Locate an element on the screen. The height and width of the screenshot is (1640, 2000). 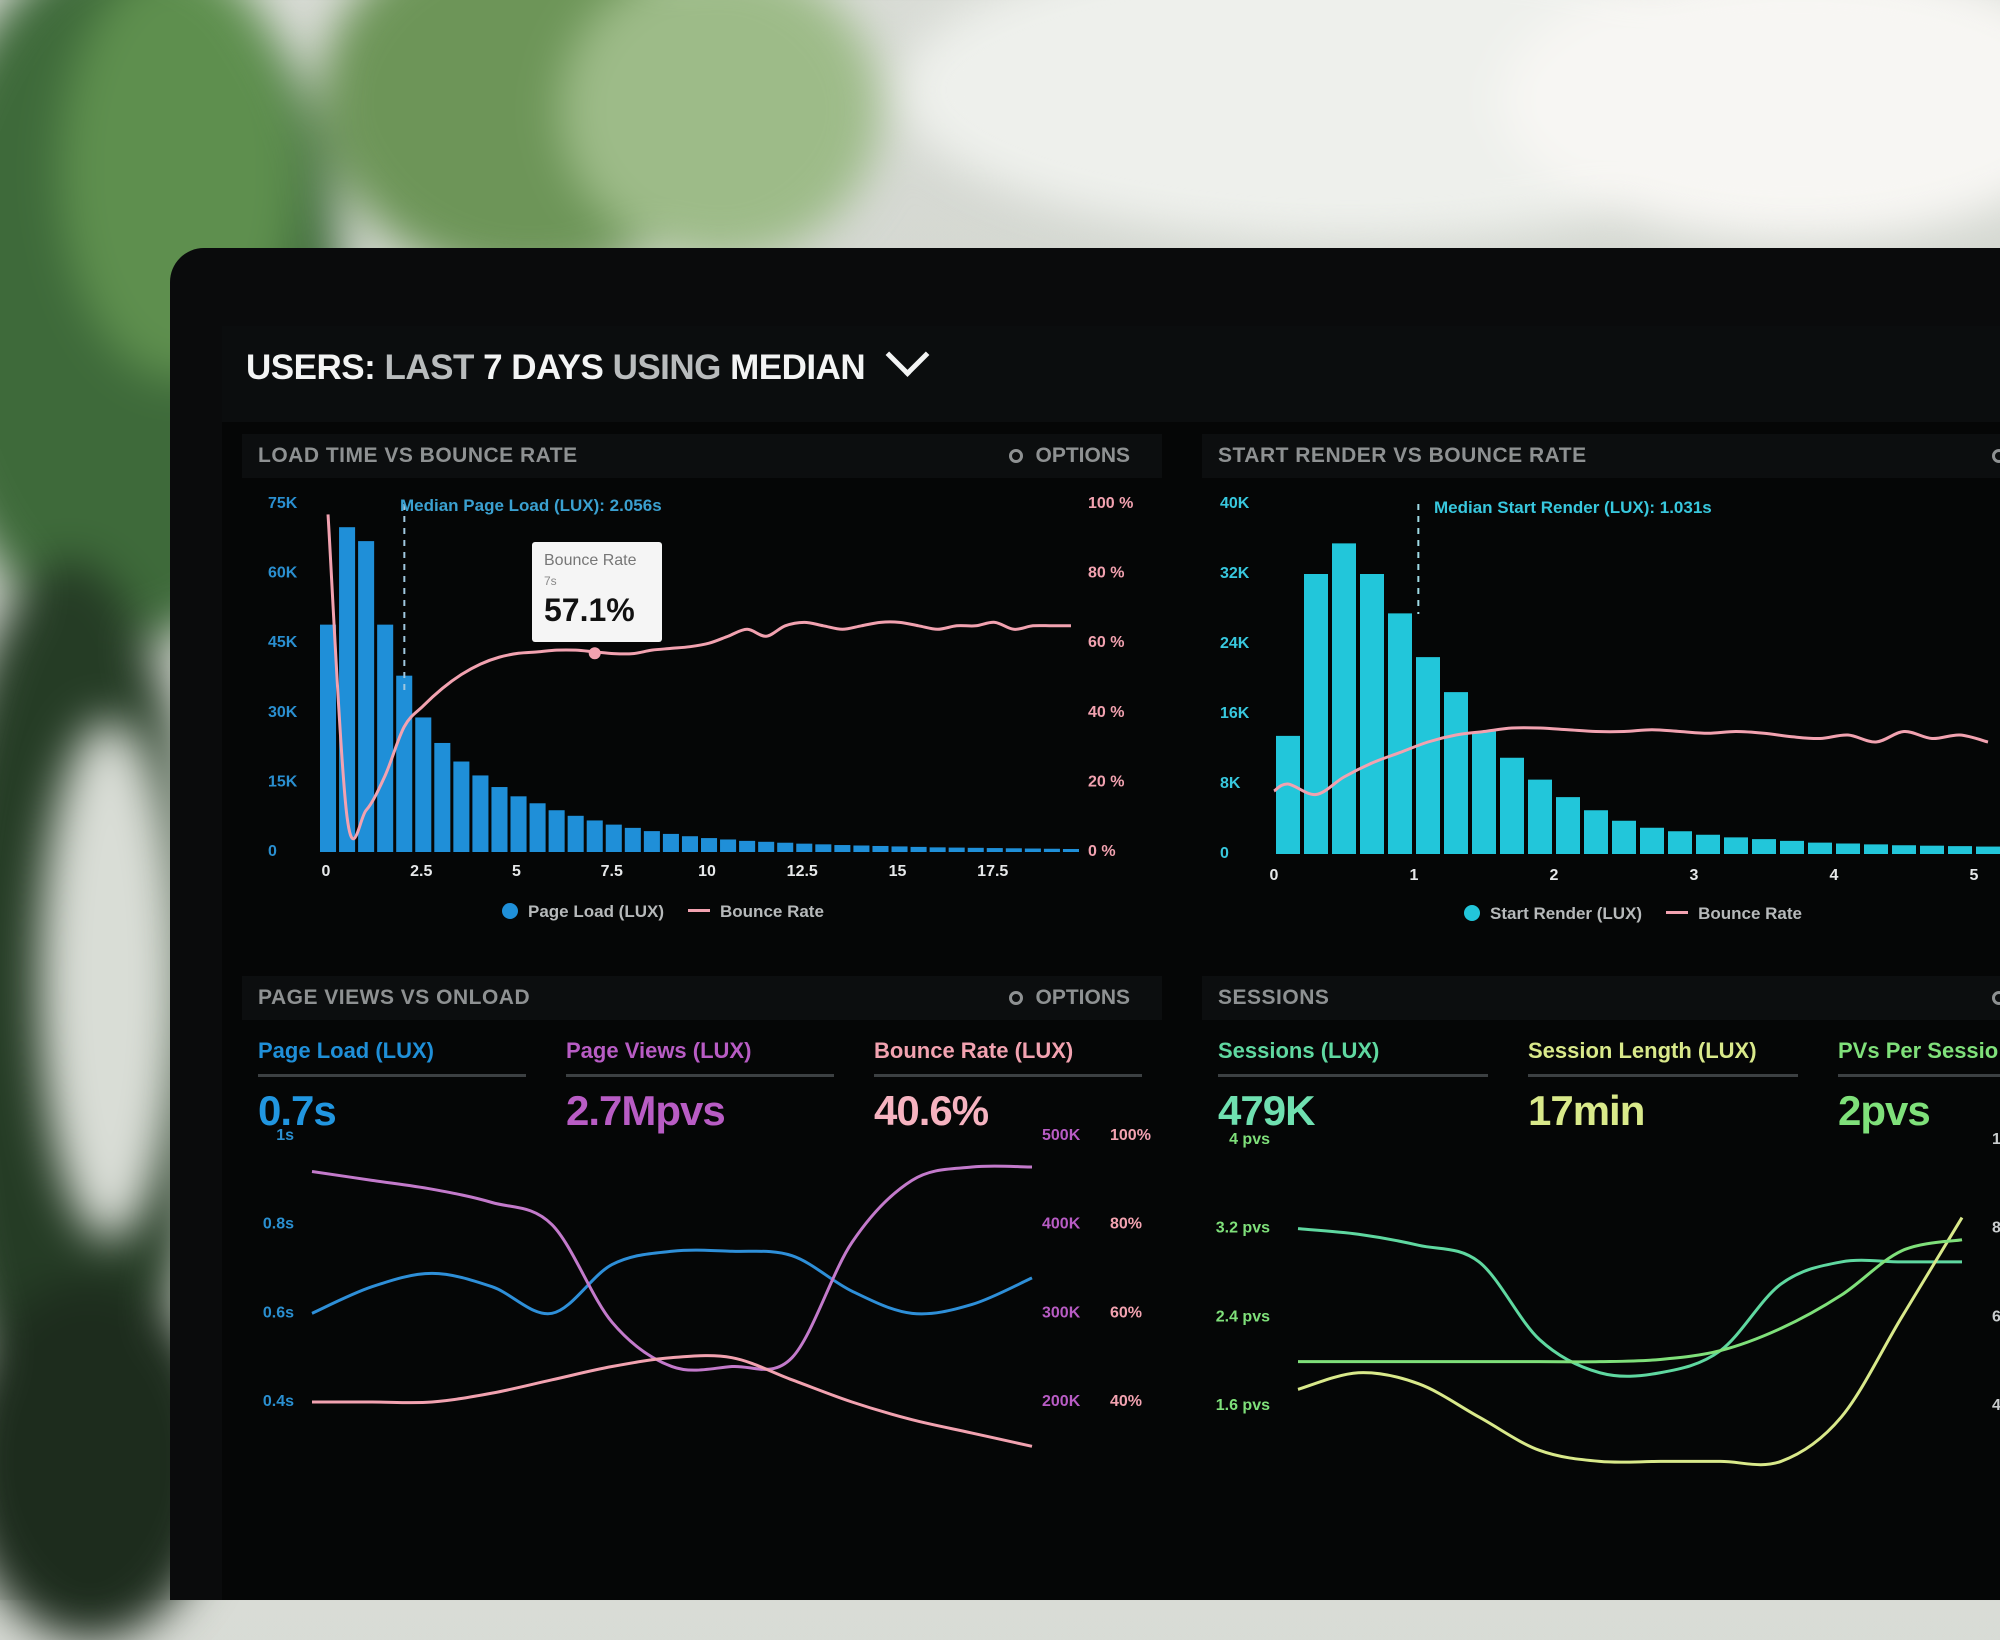
x-tick: 10 is located at coordinates (707, 871).